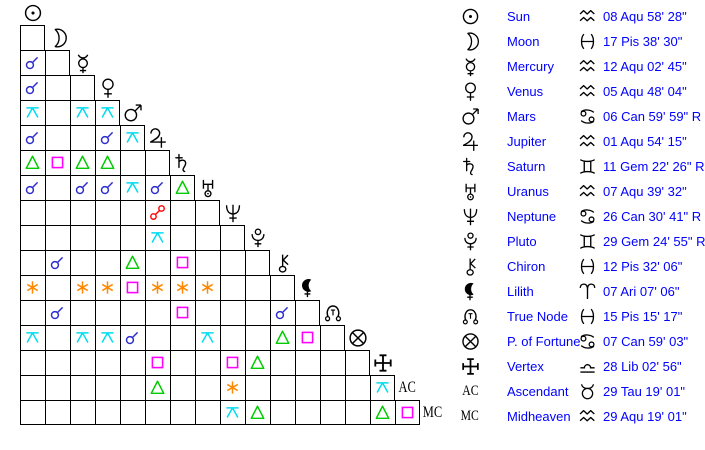 The width and height of the screenshot is (705, 450). I want to click on aspect-cell-pluto-uranus, so click(207, 237).